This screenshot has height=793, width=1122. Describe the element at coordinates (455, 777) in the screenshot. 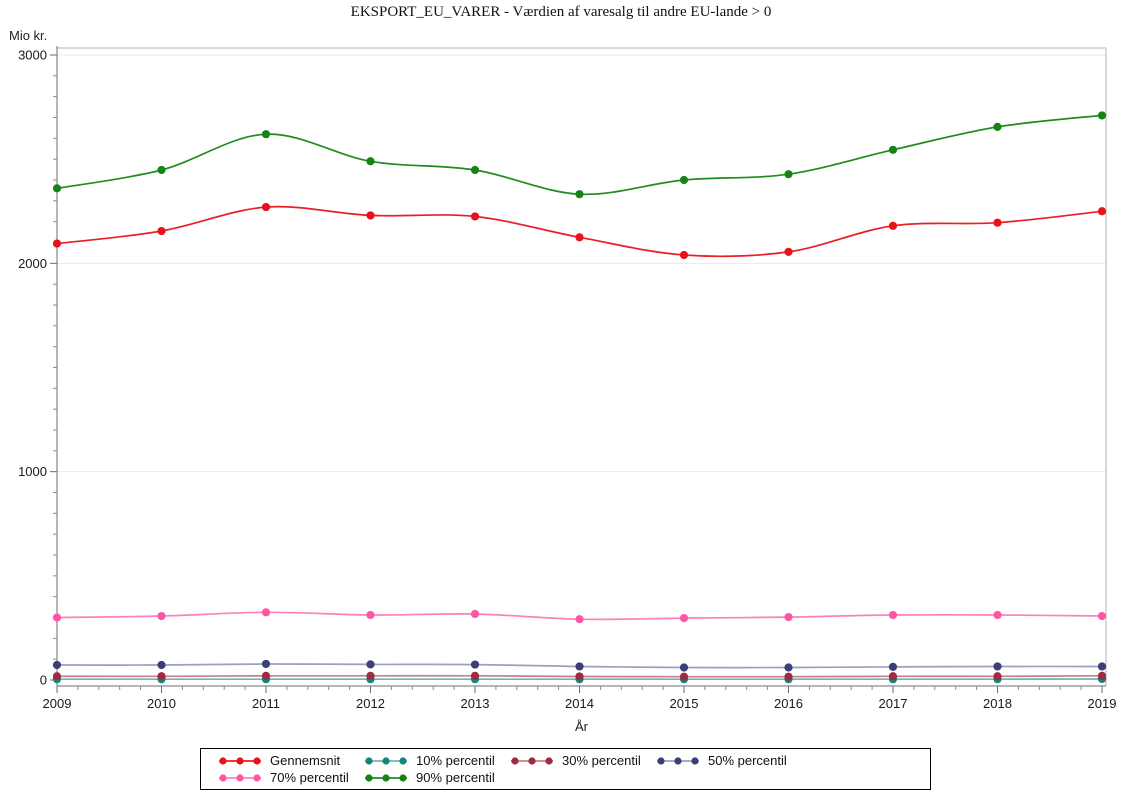

I see `legend-item-label: 90% percentil` at that location.